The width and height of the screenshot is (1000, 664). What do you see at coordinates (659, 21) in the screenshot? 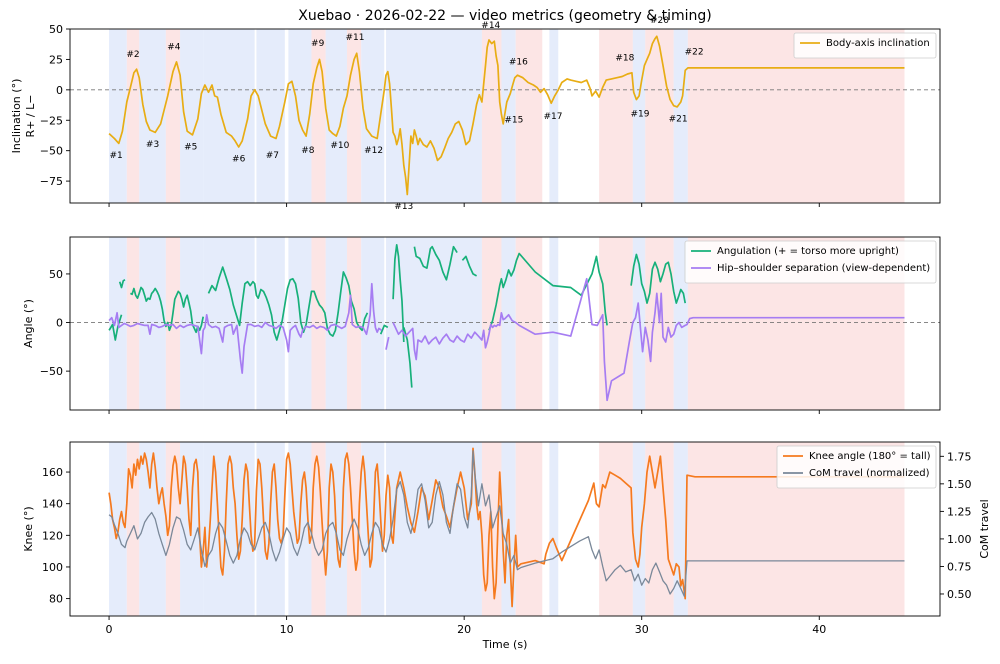
I see `event-label: #20` at bounding box center [659, 21].